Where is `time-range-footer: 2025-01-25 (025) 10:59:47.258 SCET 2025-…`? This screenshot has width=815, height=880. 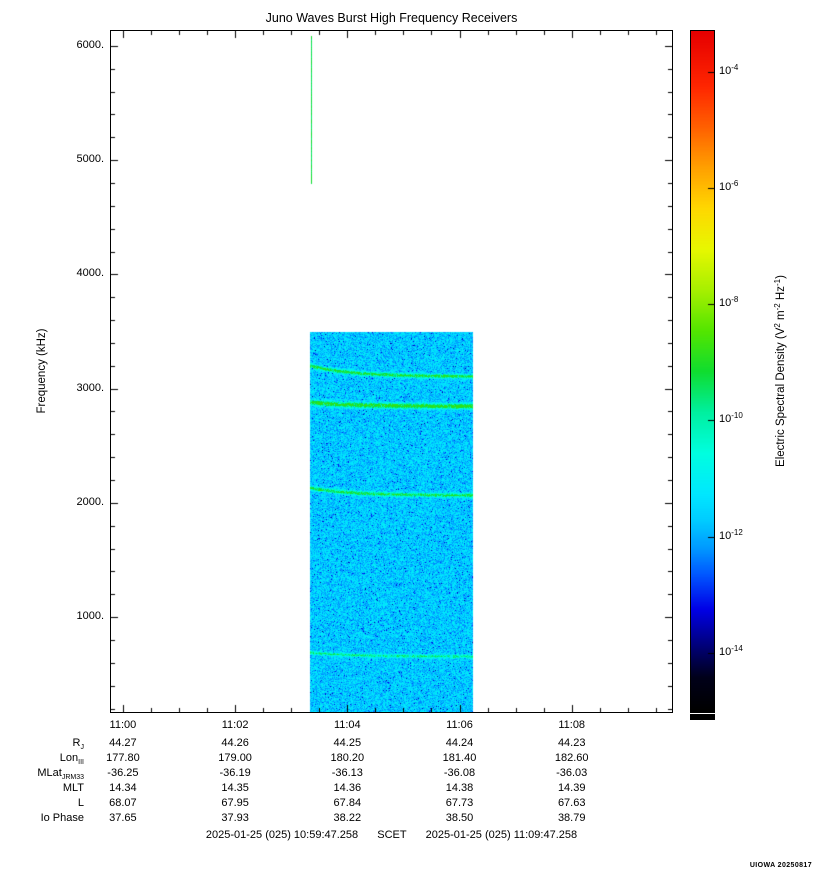
time-range-footer: 2025-01-25 (025) 10:59:47.258 SCET 2025-… is located at coordinates (391, 835).